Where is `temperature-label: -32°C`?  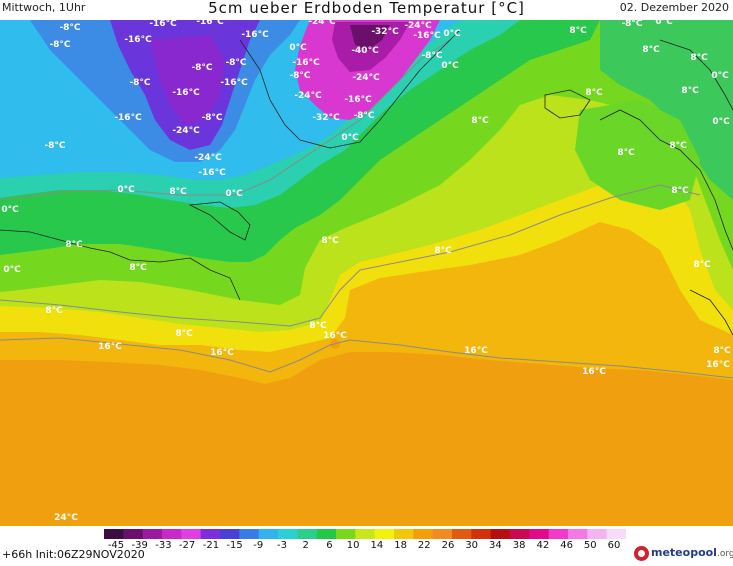 temperature-label: -32°C is located at coordinates (385, 32).